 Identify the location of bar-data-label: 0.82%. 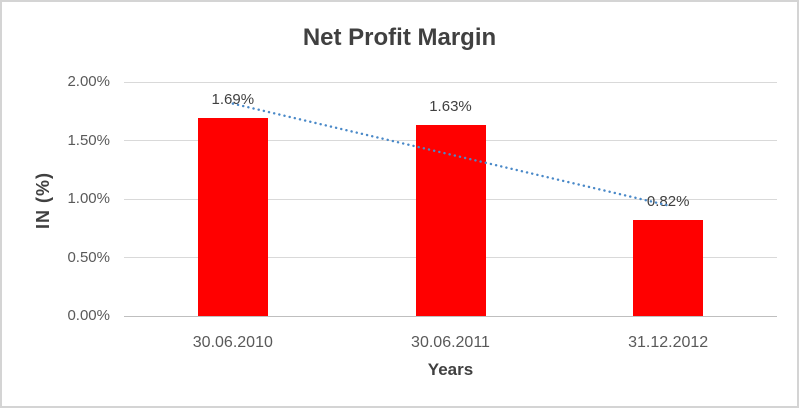
(668, 202).